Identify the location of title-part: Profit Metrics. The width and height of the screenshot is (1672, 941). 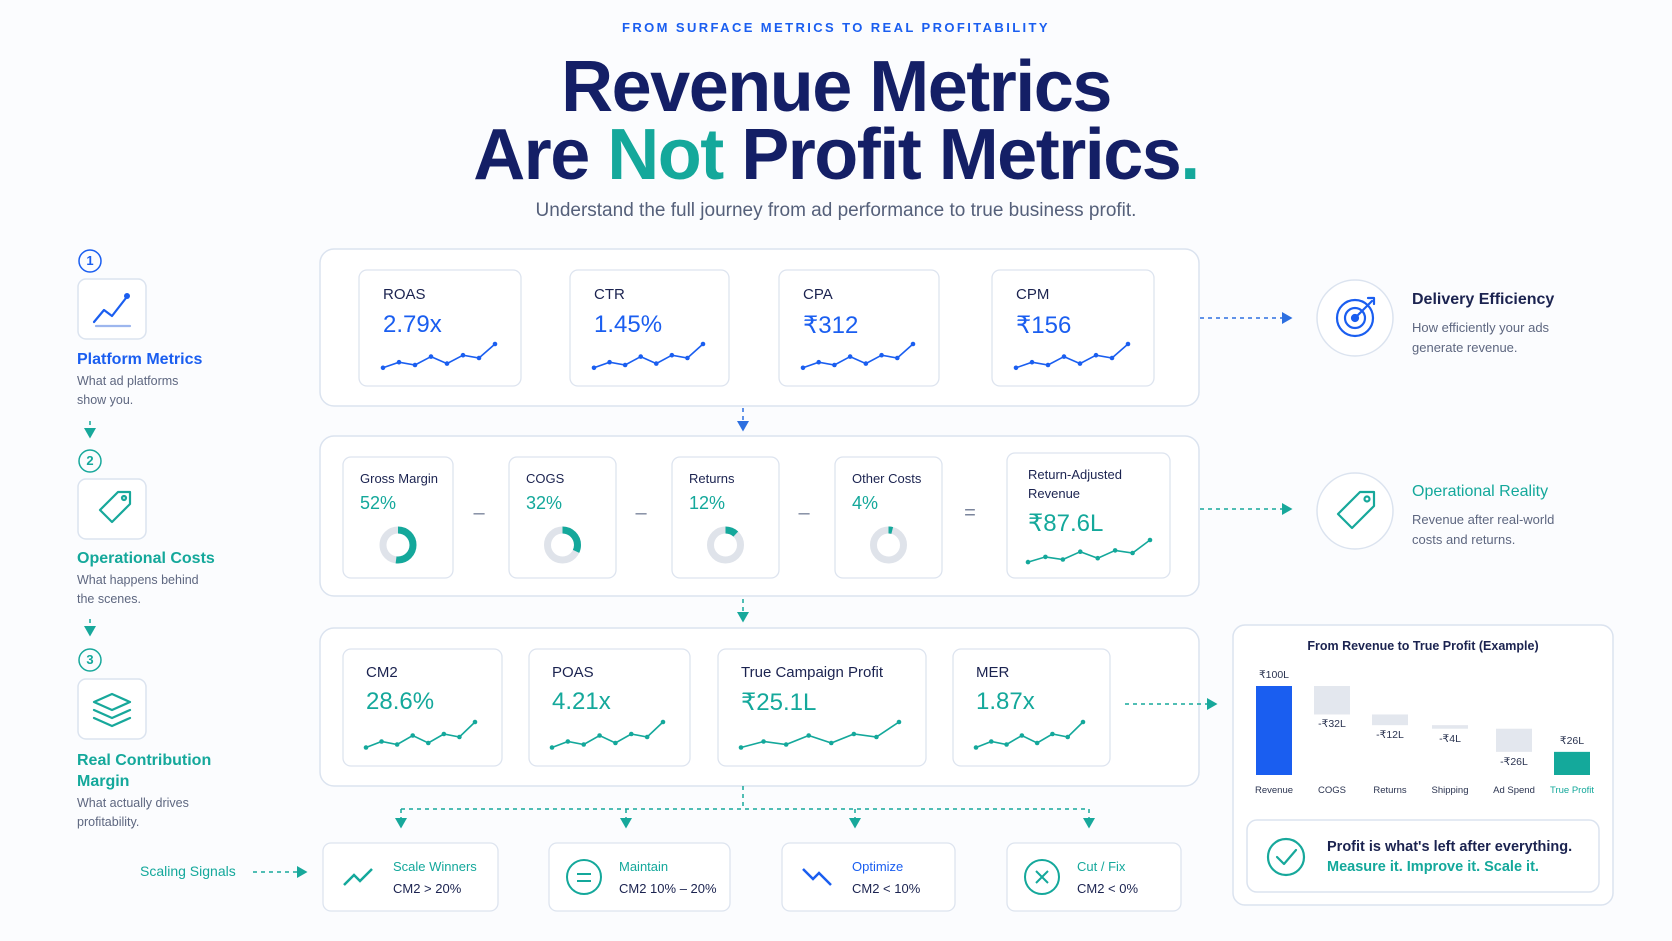
(952, 155).